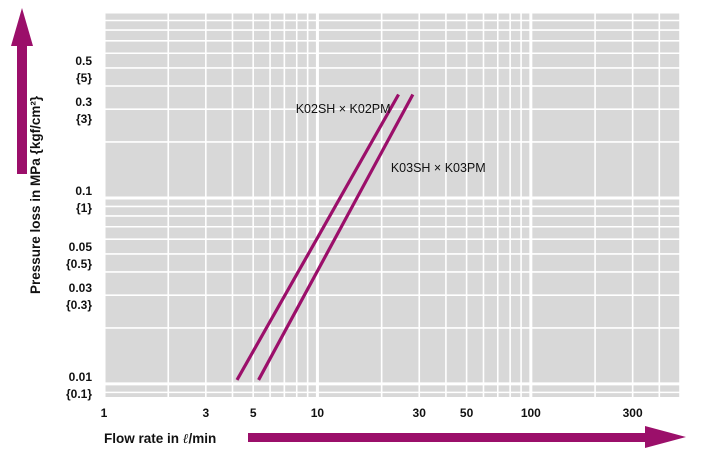 The width and height of the screenshot is (702, 450). What do you see at coordinates (81, 247) in the screenshot?
I see `y-tick-label-mpa: 0.05` at bounding box center [81, 247].